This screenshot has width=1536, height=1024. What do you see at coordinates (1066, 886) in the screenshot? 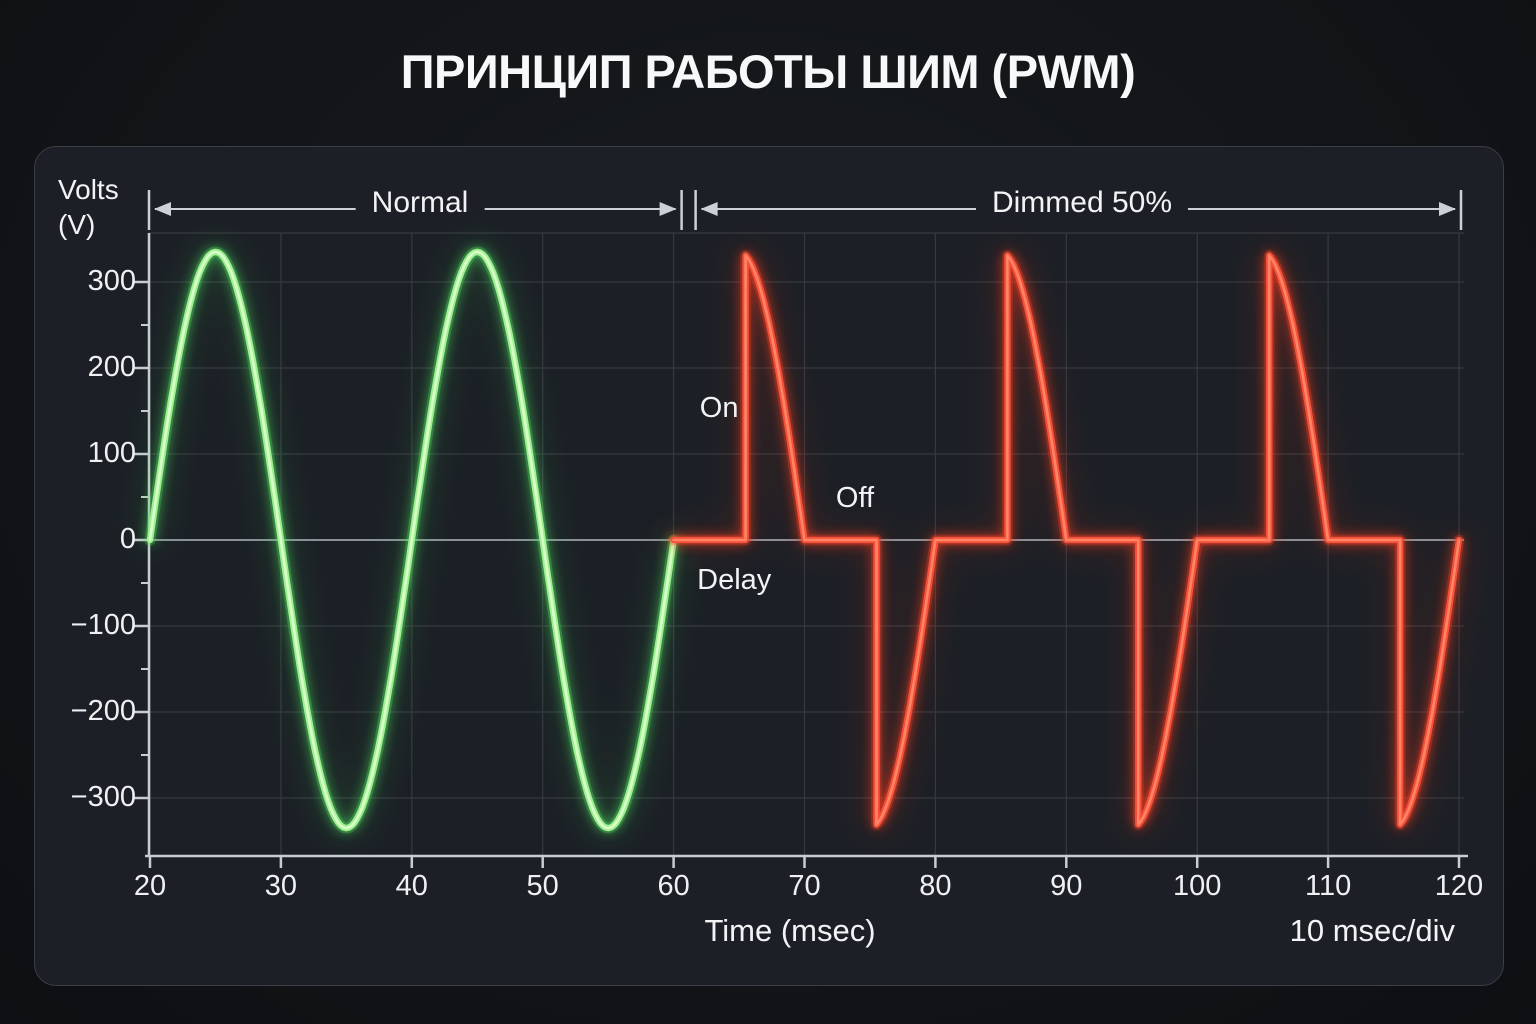
I see `x-tick-label: 90` at bounding box center [1066, 886].